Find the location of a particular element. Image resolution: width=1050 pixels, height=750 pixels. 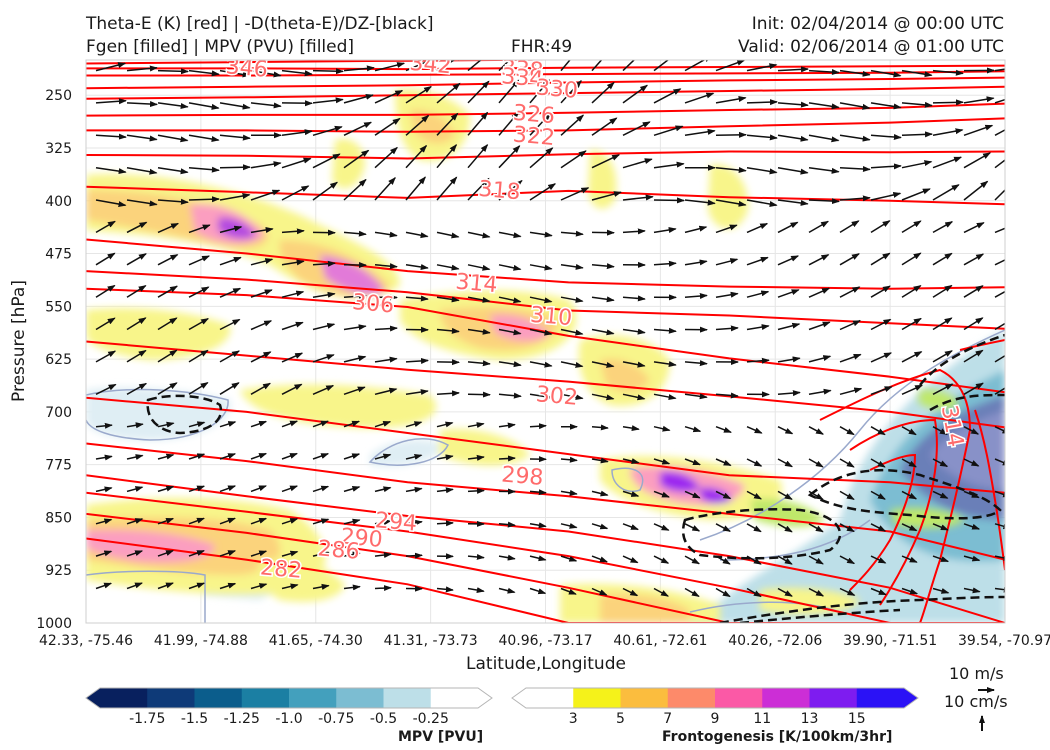

colorbar-tick-label: 7 is located at coordinates (667, 719).